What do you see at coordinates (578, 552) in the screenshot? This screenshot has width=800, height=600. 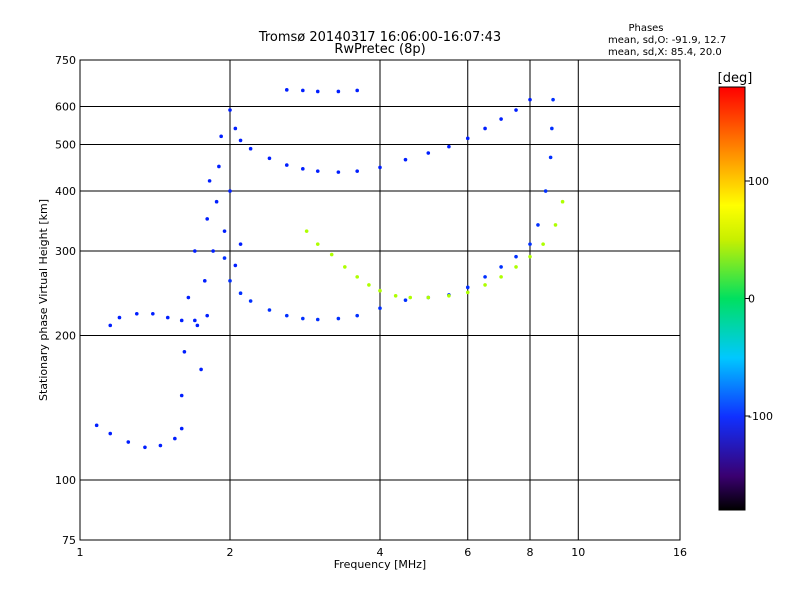 I see `x-tick-label: 10` at bounding box center [578, 552].